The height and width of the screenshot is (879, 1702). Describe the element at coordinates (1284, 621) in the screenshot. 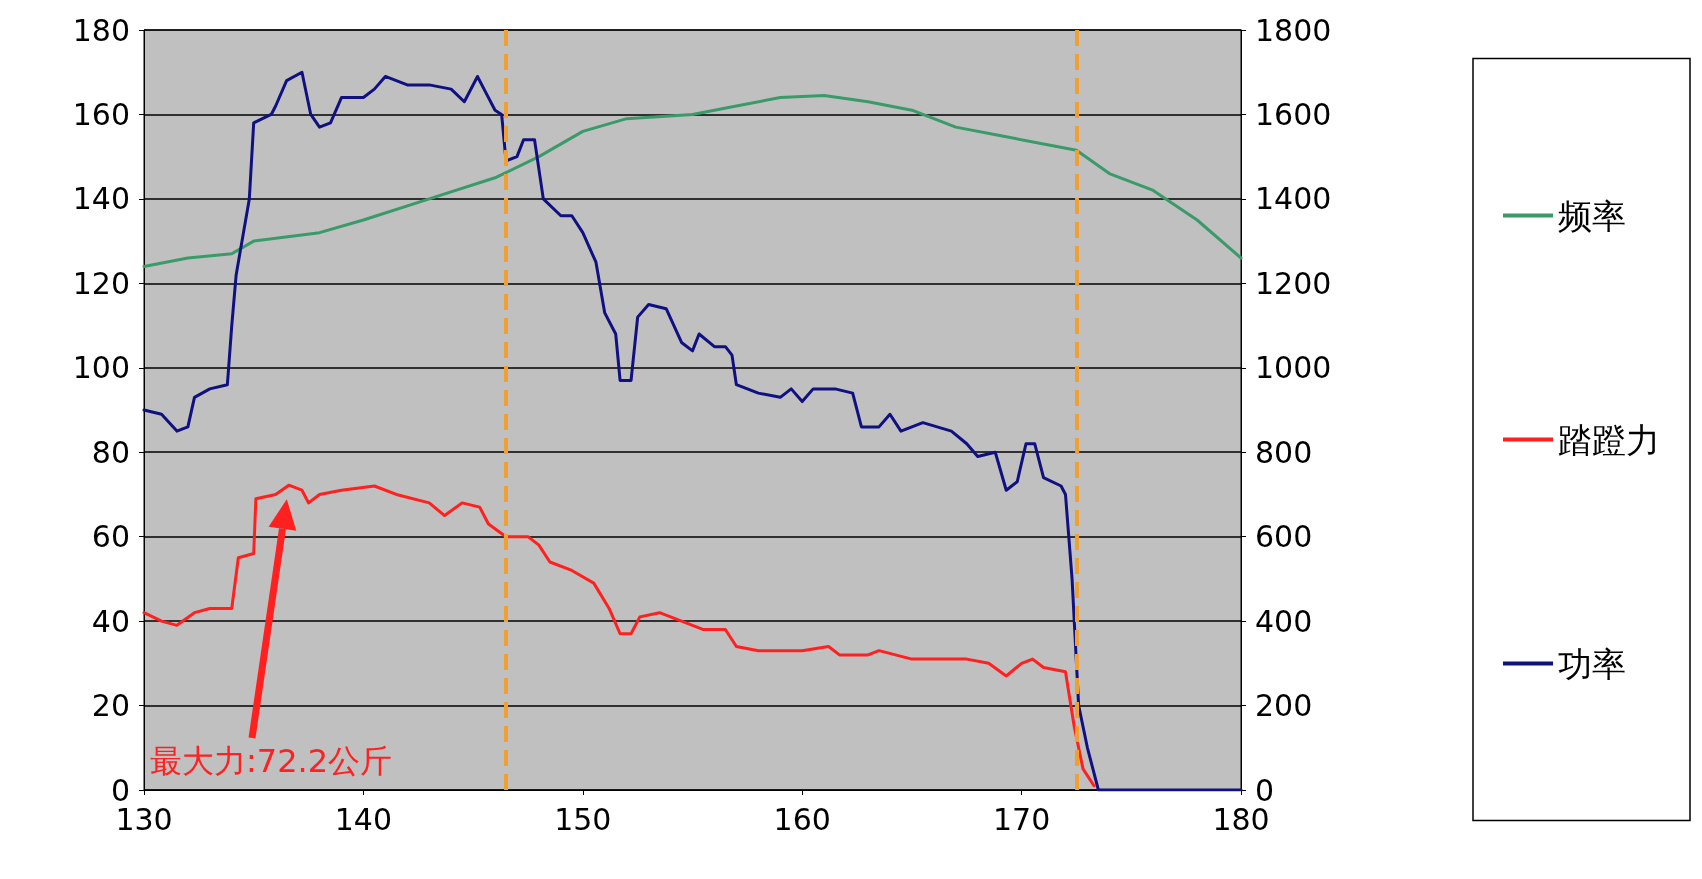

I see `y2-tick-label: 400` at that location.